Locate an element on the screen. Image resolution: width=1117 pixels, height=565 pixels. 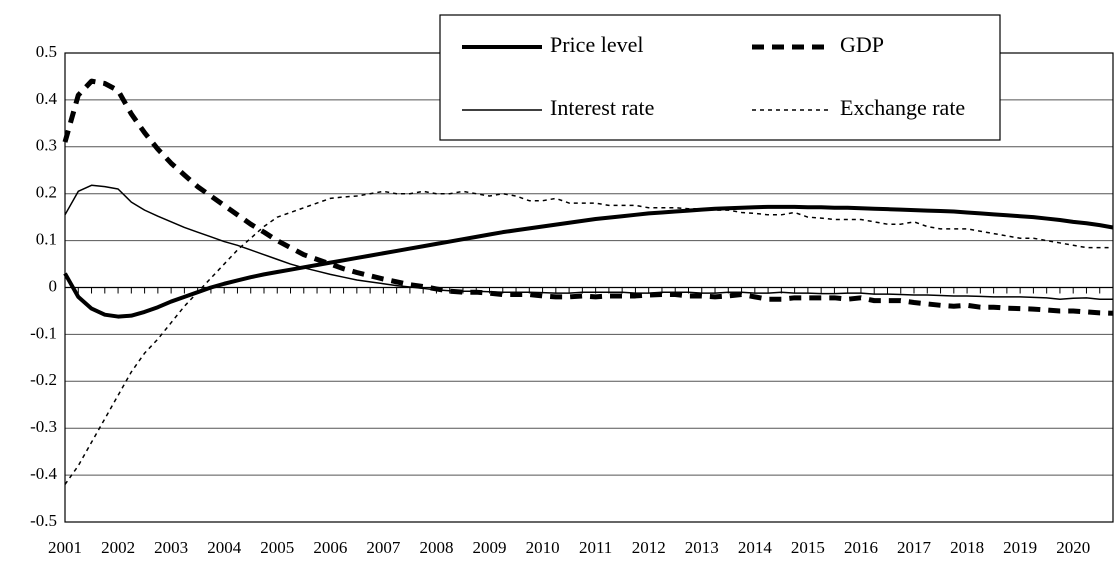
y-tick-label: -0.1 is located at coordinates (43, 332).